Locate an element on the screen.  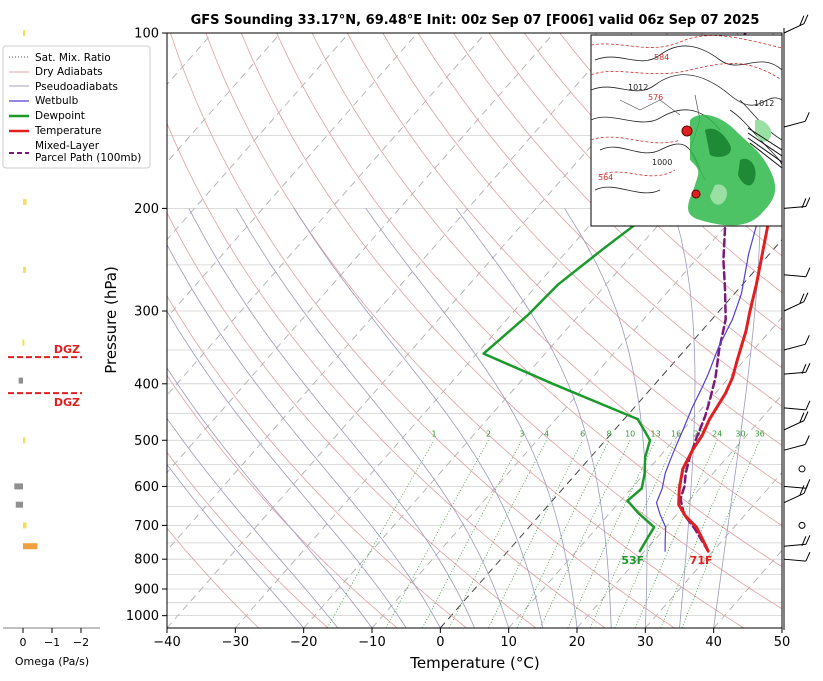
x-tick-label: 40 is located at coordinates (713, 642).